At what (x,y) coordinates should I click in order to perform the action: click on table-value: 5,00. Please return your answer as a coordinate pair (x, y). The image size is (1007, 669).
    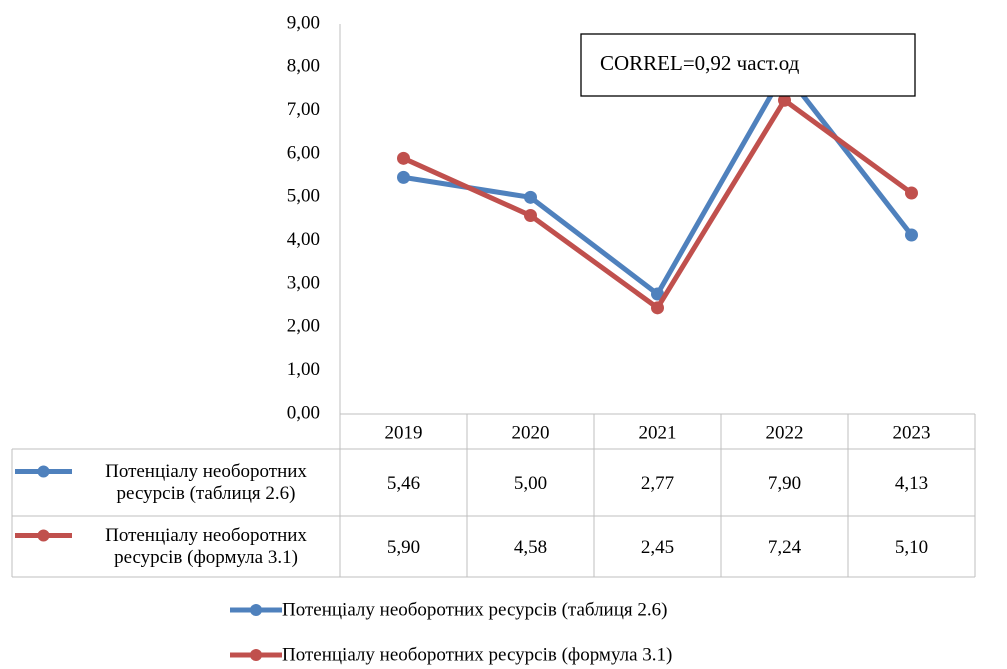
    Looking at the image, I should click on (530, 483).